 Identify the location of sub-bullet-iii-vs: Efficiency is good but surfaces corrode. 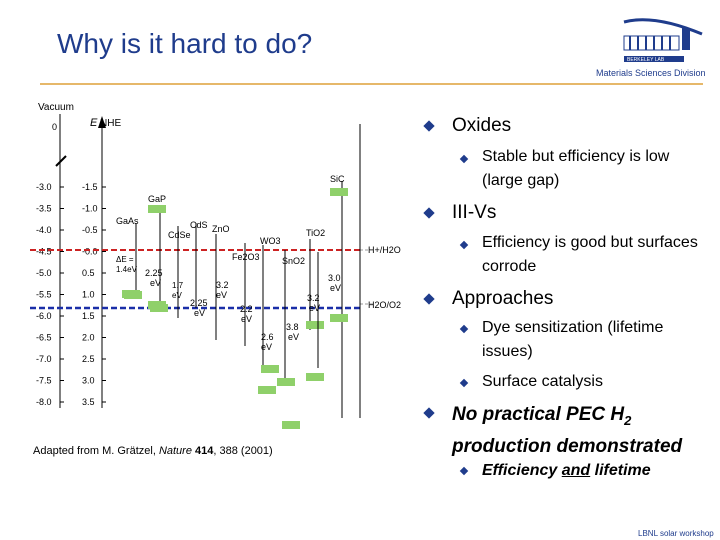
(590, 254).